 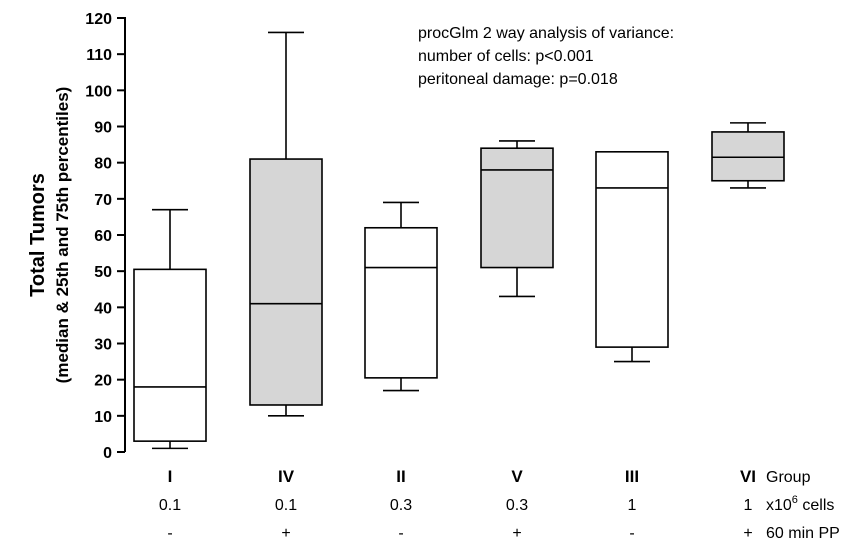 I want to click on y-tick-label: 70, so click(x=103, y=200).